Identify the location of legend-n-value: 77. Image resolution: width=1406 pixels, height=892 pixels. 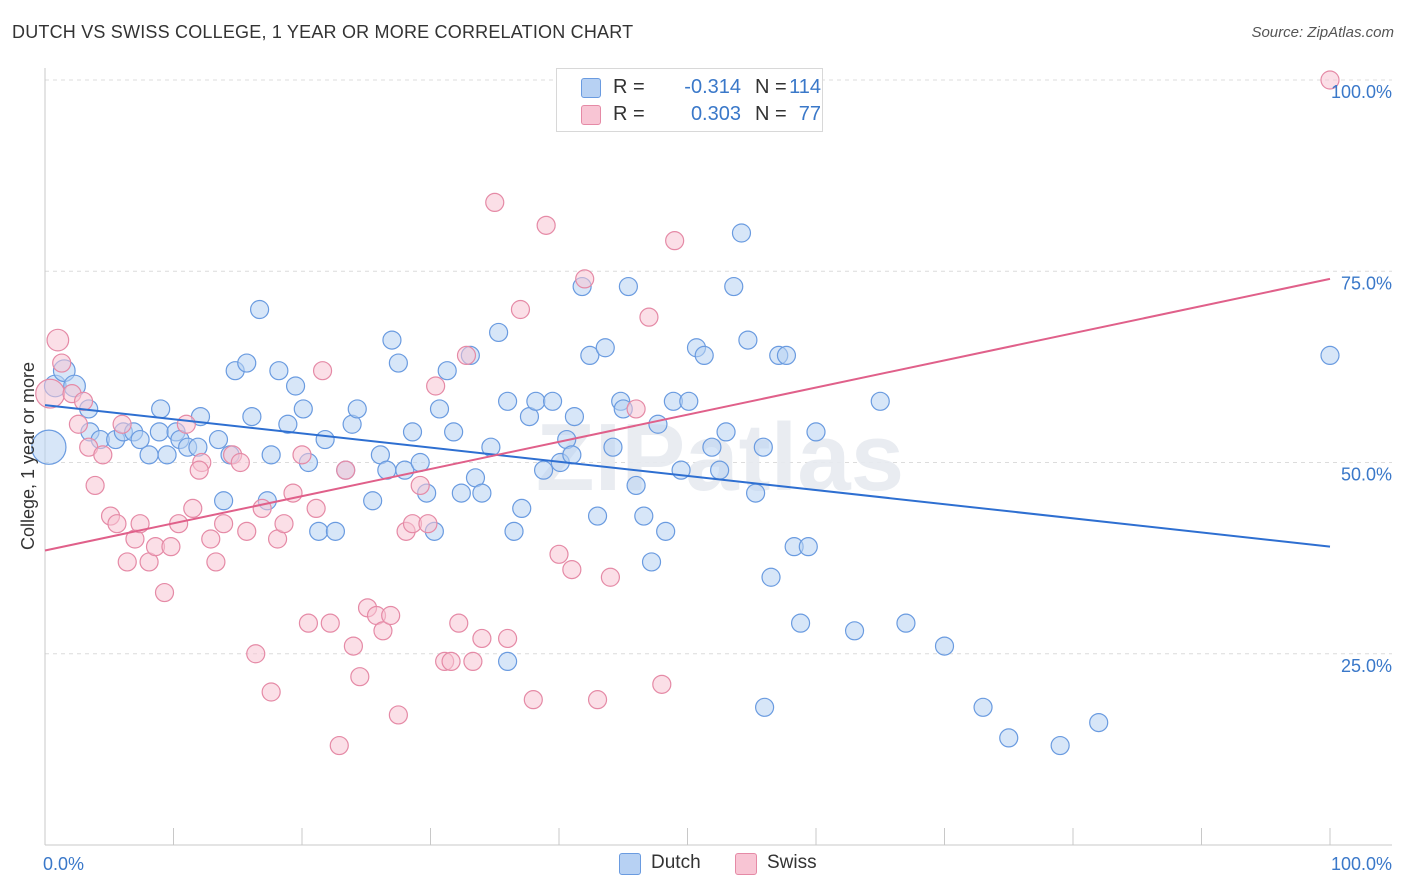
(809, 114).